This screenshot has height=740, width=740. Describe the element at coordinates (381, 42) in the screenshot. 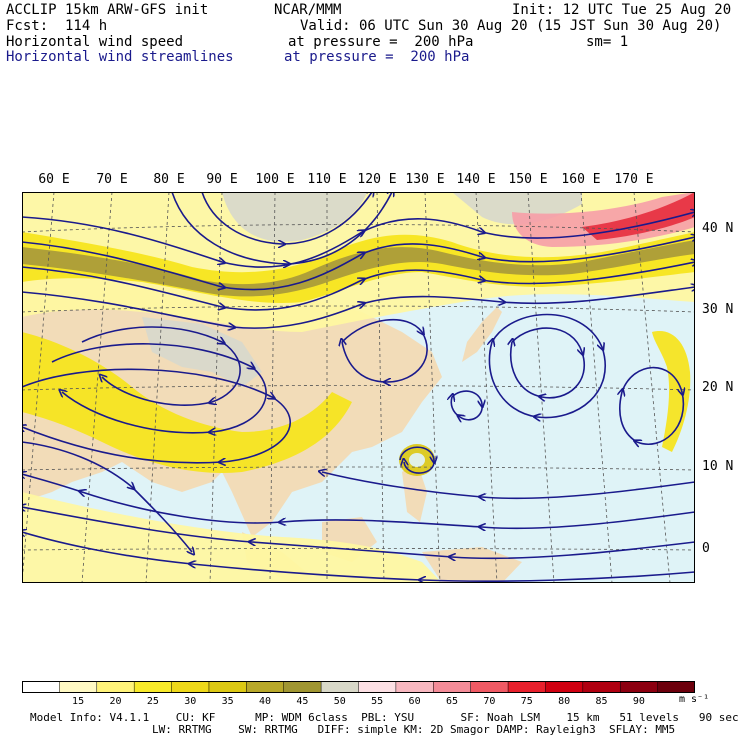

I see `field1-level: at pressure = 200 hPa` at that location.